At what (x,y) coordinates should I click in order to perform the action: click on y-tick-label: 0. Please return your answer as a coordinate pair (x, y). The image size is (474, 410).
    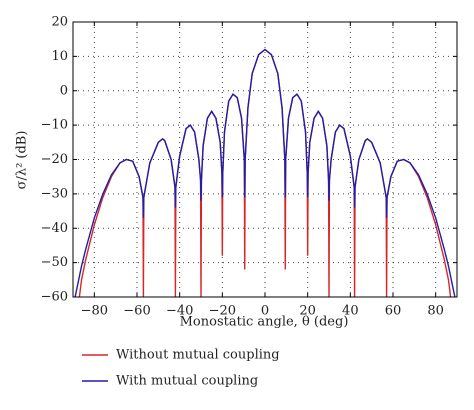
    Looking at the image, I should click on (64, 90).